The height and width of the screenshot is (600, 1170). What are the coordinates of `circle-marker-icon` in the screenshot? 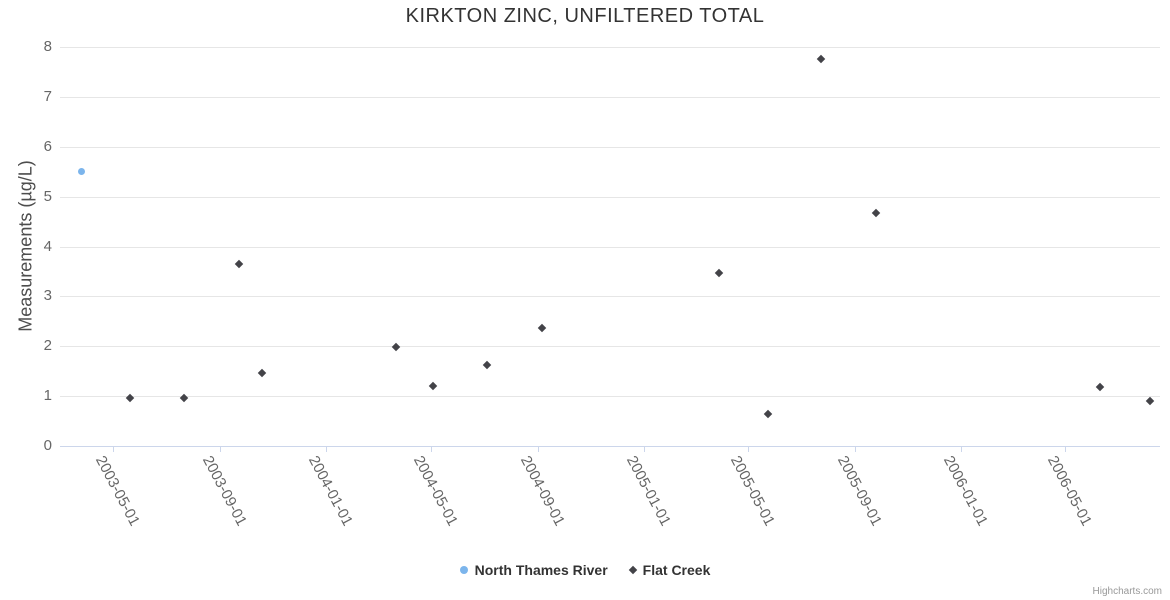 It's located at (463, 570).